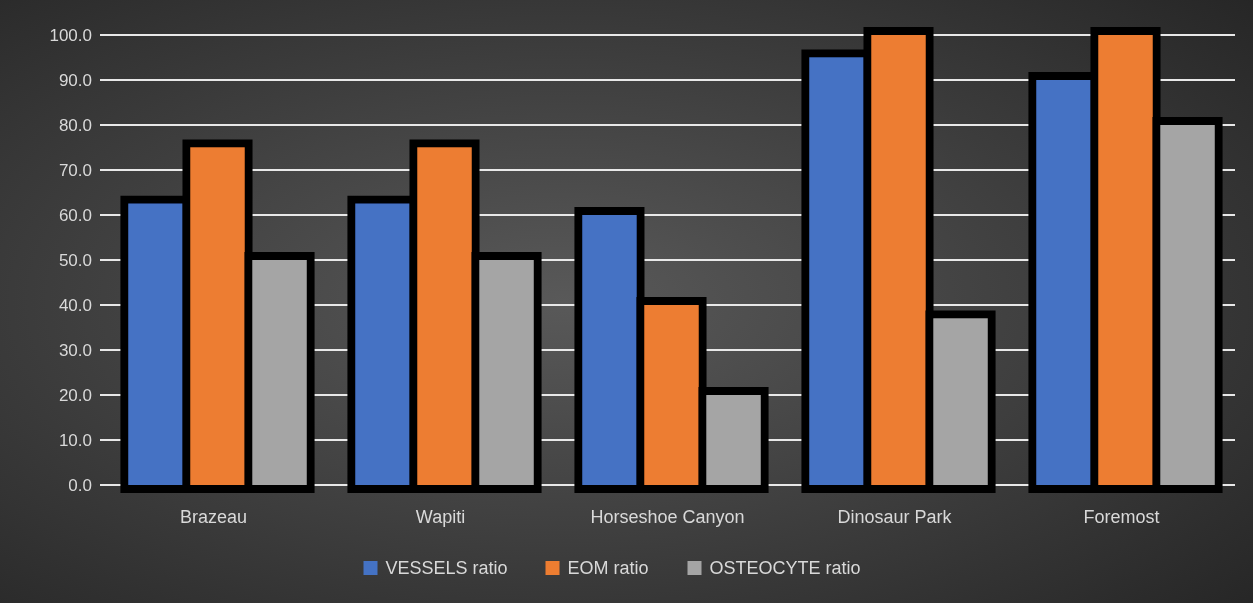 Image resolution: width=1253 pixels, height=603 pixels. Describe the element at coordinates (75, 305) in the screenshot. I see `y-tick-label: 40.0` at that location.